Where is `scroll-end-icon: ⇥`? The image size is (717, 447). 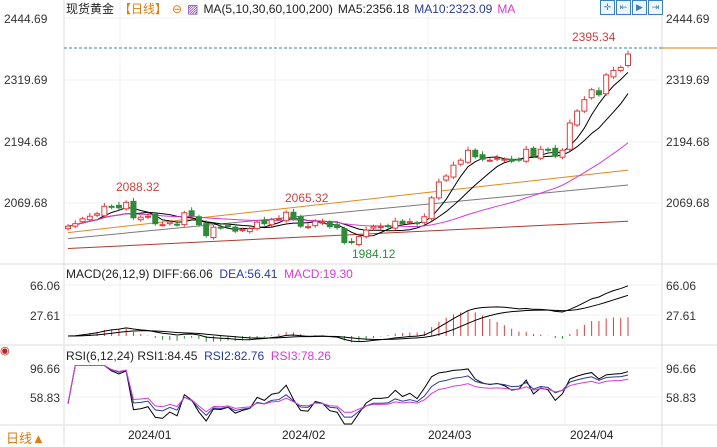
scroll-end-icon: ⇥ is located at coordinates (655, 7).